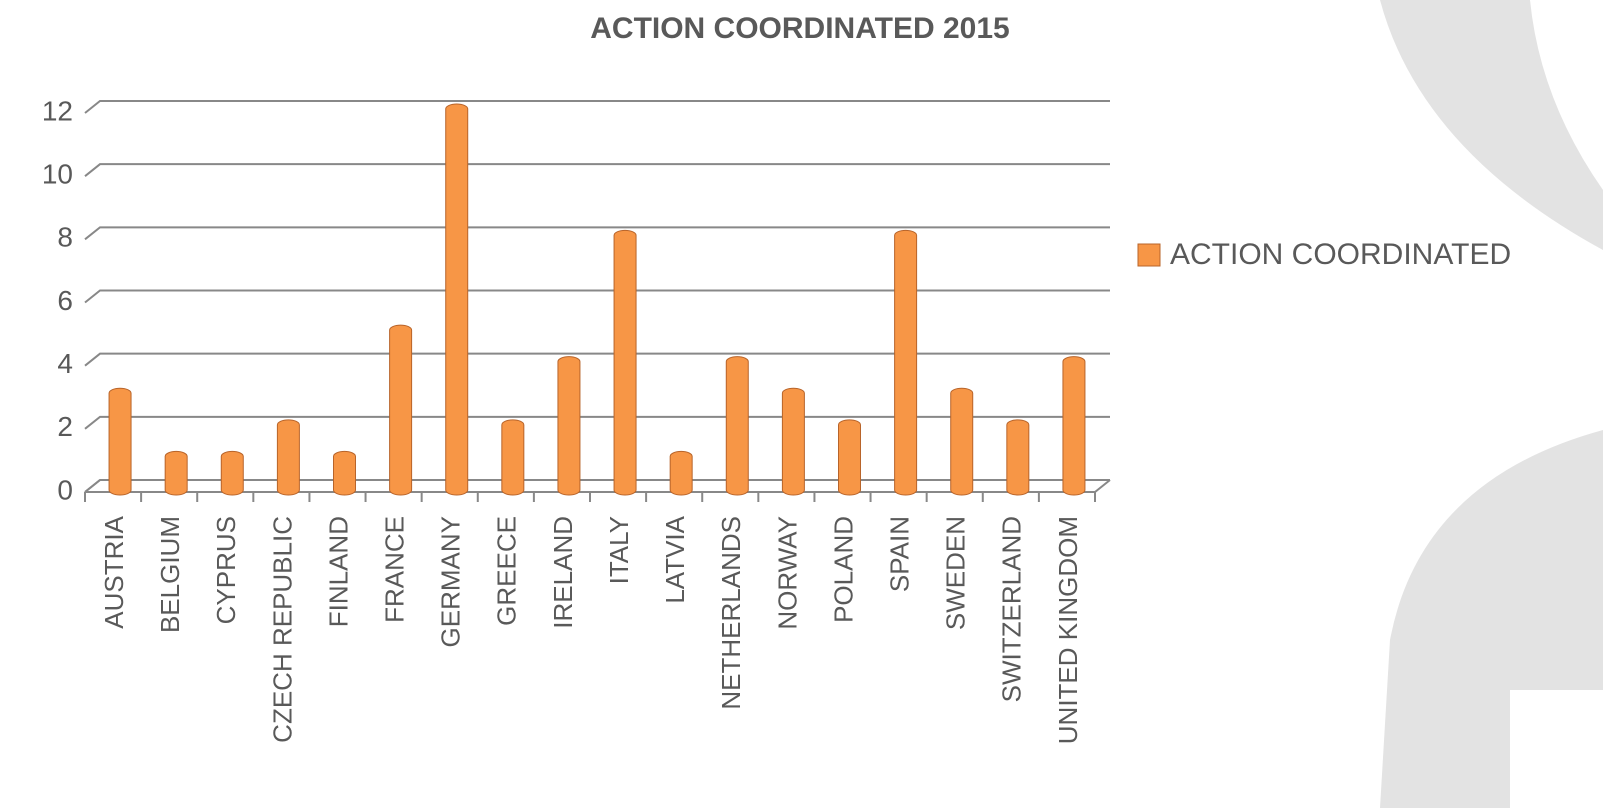  Describe the element at coordinates (338, 571) in the screenshot. I see `x-tick-label: FINLAND` at that location.